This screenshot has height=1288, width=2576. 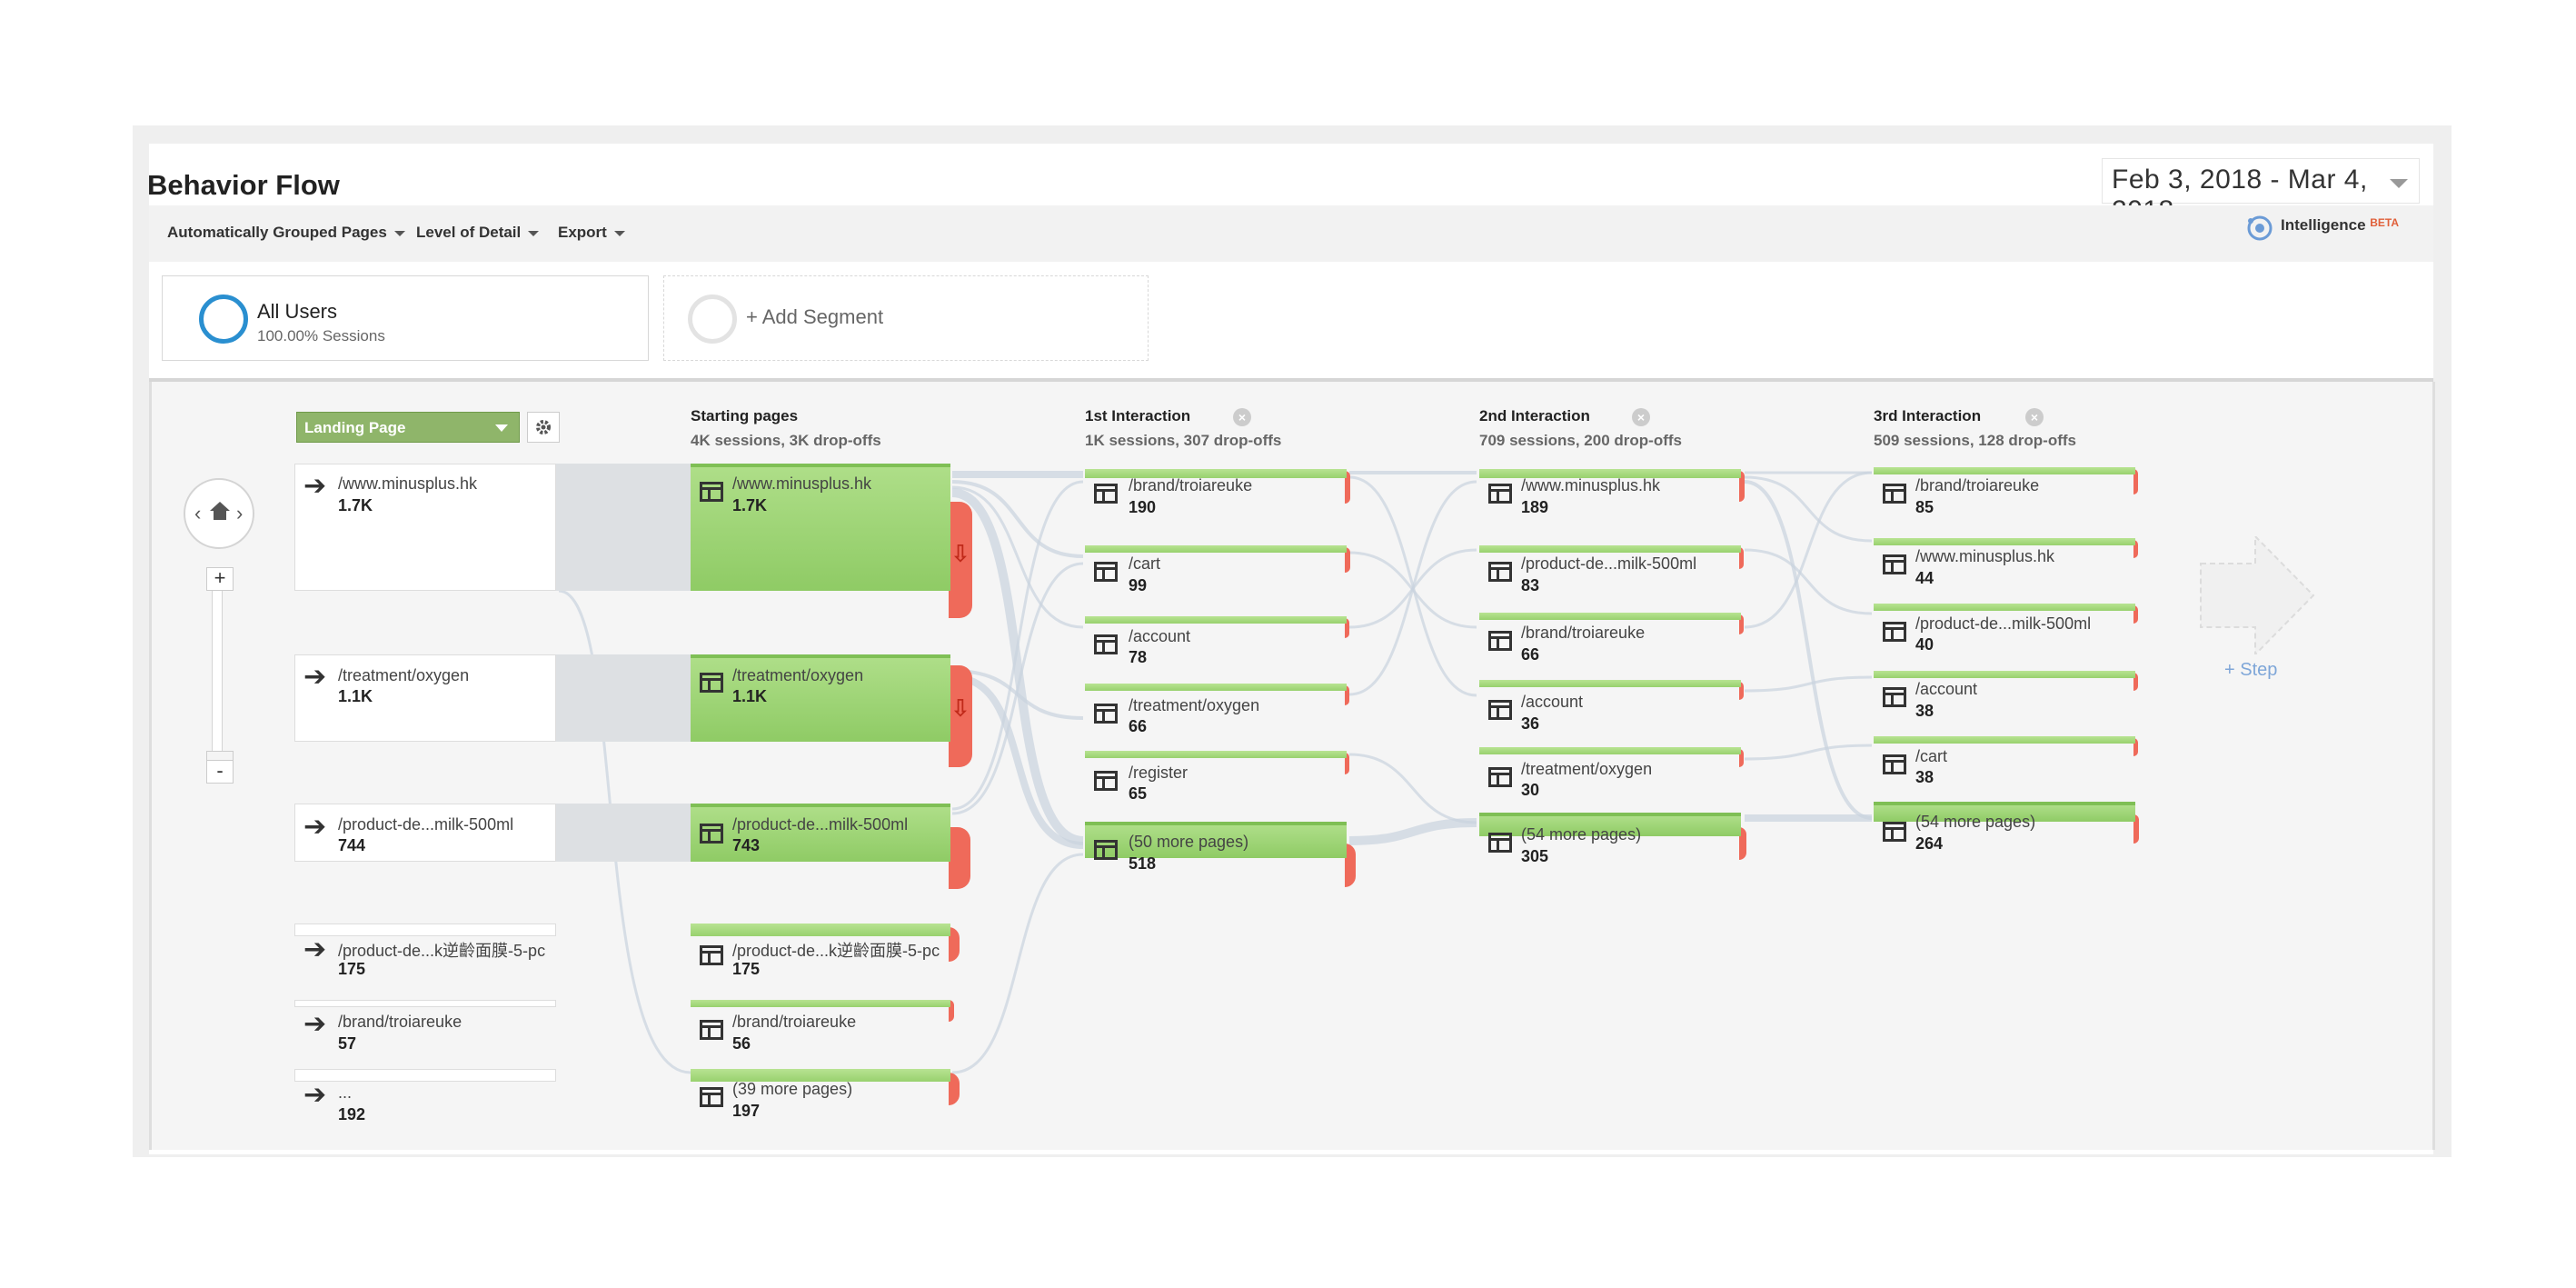 What do you see at coordinates (2251, 670) in the screenshot?
I see `add-step-button: + Step` at bounding box center [2251, 670].